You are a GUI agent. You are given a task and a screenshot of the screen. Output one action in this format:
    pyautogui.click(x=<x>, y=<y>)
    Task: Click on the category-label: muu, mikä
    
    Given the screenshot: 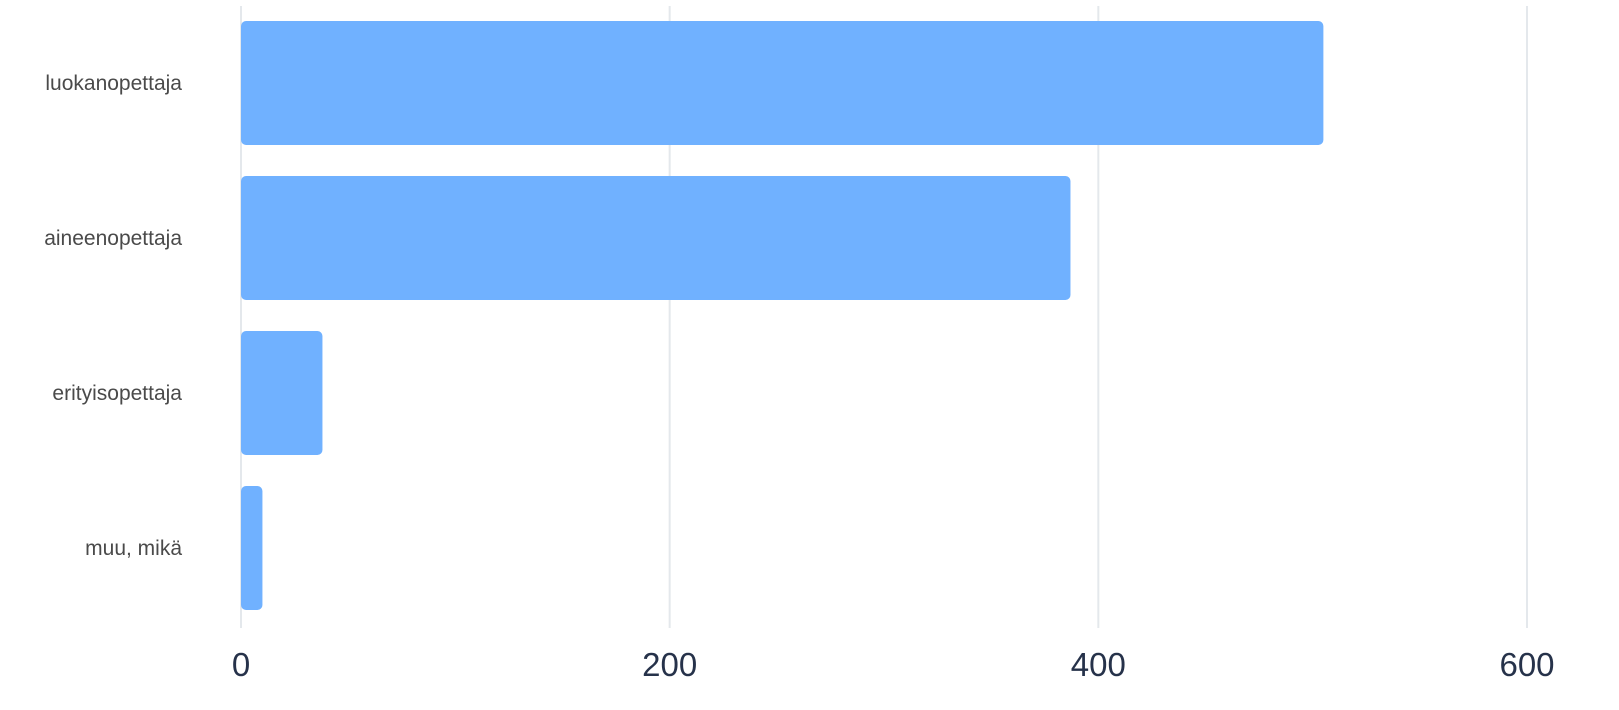 What is the action you would take?
    pyautogui.click(x=133, y=548)
    